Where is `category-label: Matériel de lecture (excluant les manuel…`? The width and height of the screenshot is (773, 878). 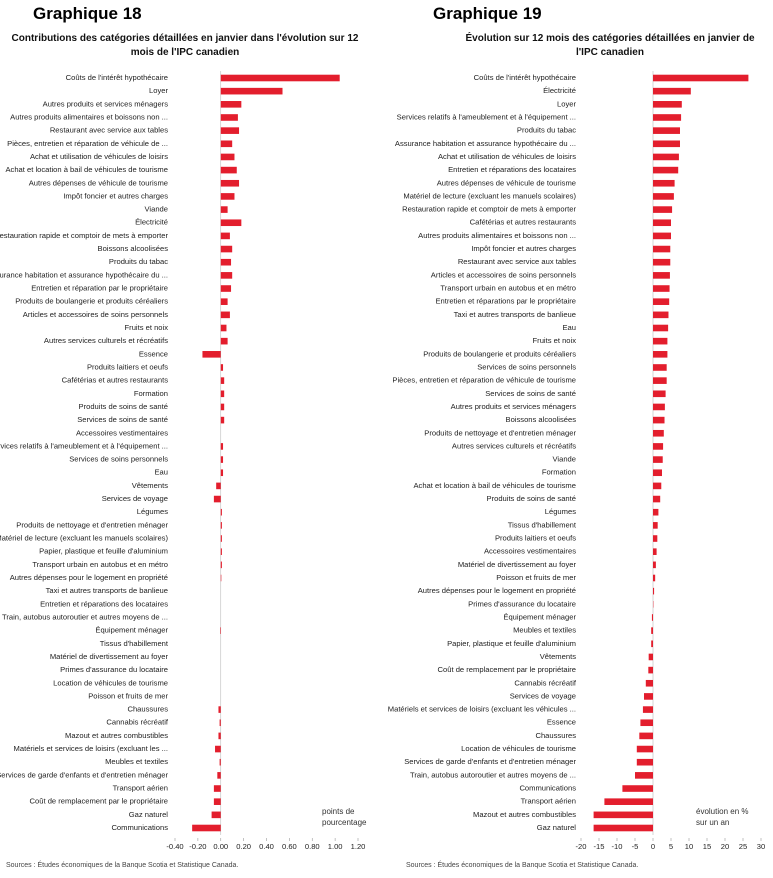 category-label: Matériel de lecture (excluant les manuel… is located at coordinates (489, 195).